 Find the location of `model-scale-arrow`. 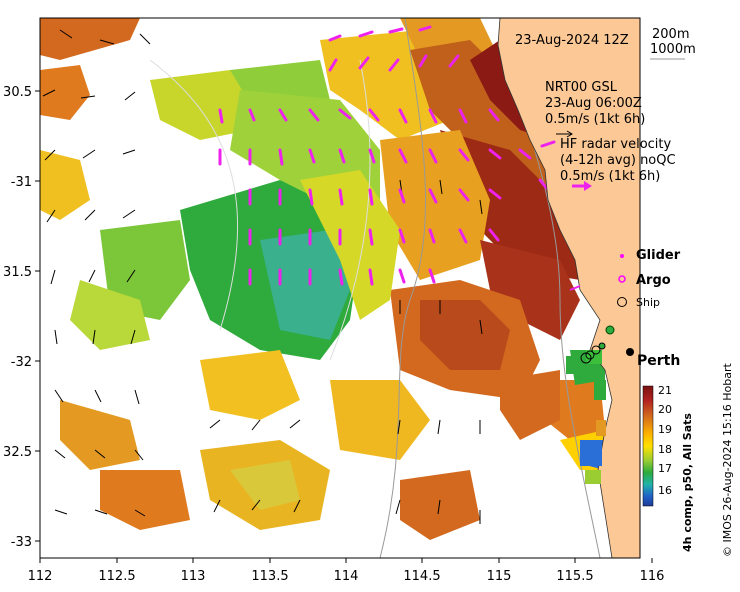

model-scale-arrow is located at coordinates (564, 134).